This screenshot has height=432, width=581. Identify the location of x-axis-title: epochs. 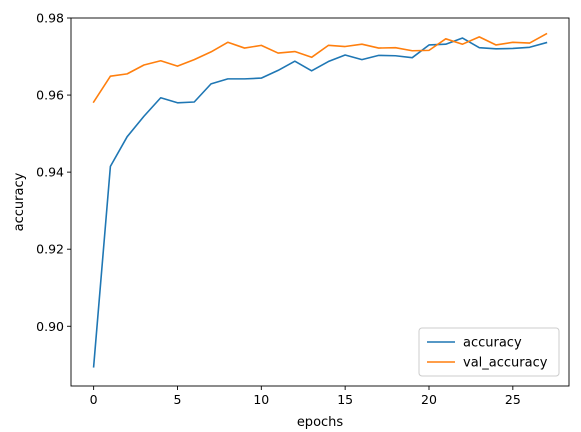
(320, 422).